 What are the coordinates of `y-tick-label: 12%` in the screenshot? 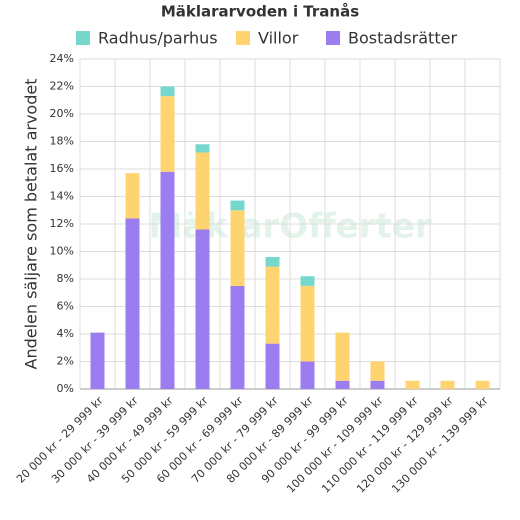 It's located at (62, 223).